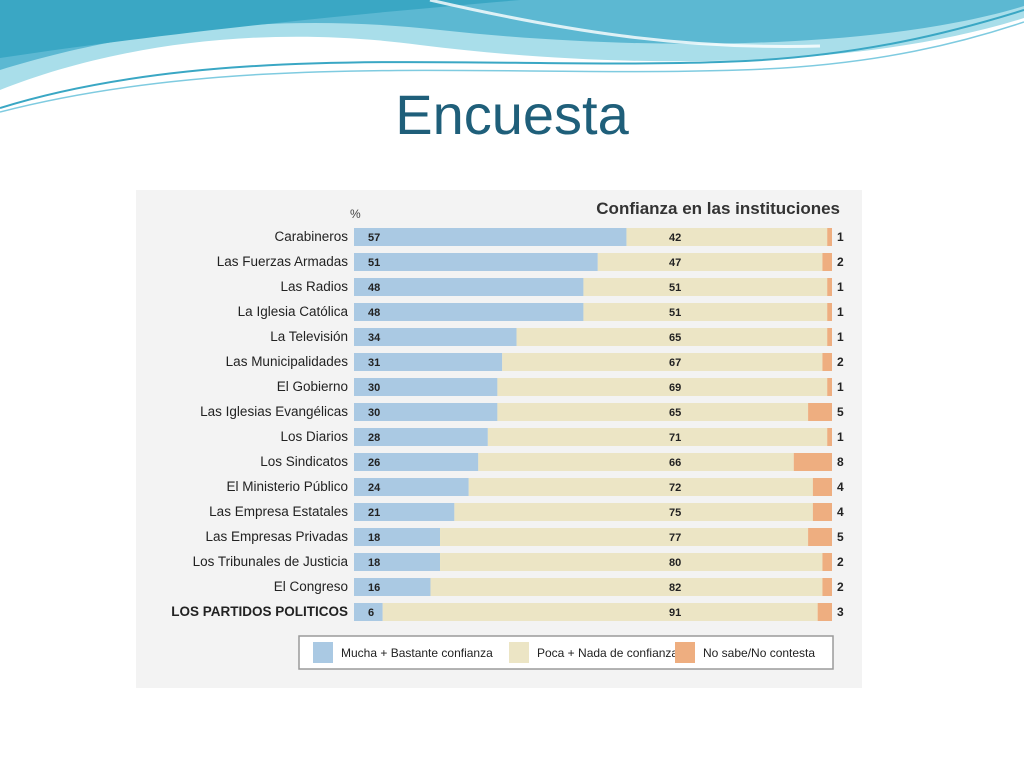 The height and width of the screenshot is (768, 1024). I want to click on bar-value-label: 30, so click(374, 413).